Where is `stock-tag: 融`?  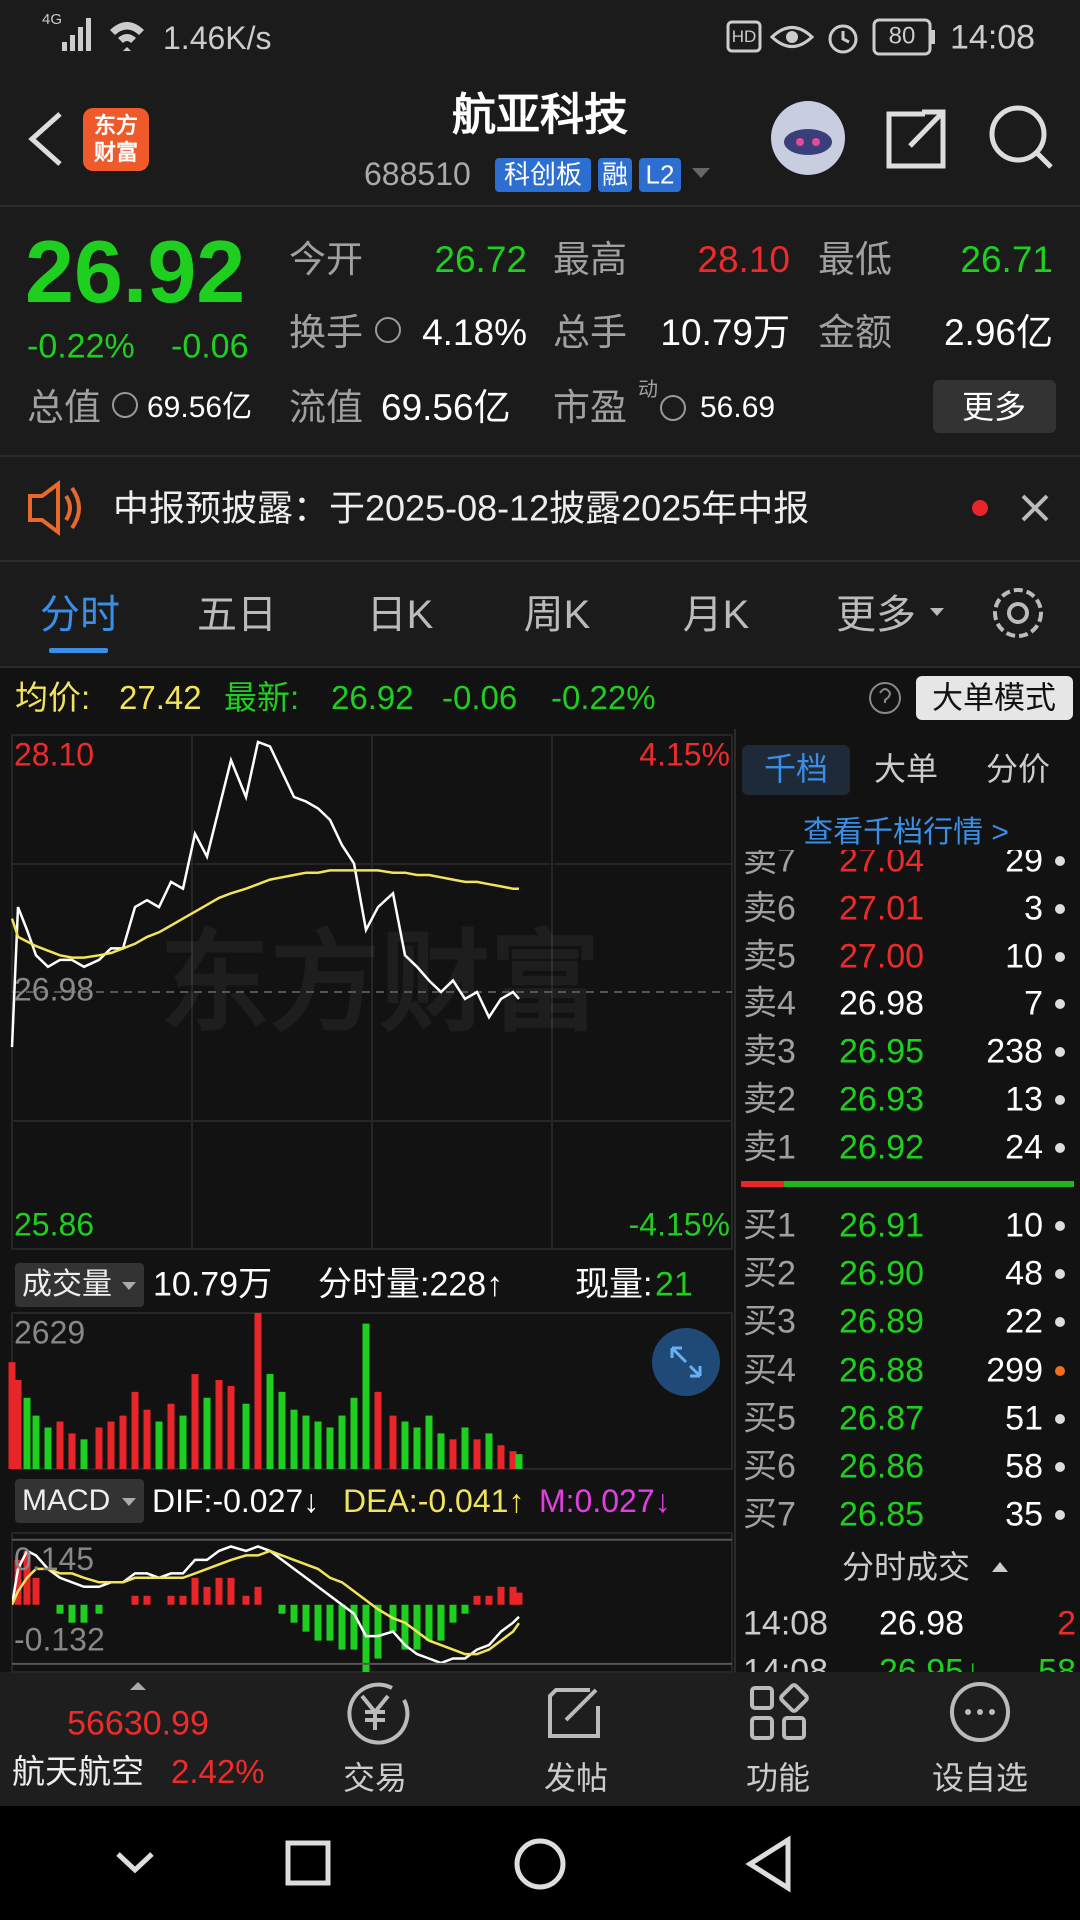 stock-tag: 融 is located at coordinates (615, 174).